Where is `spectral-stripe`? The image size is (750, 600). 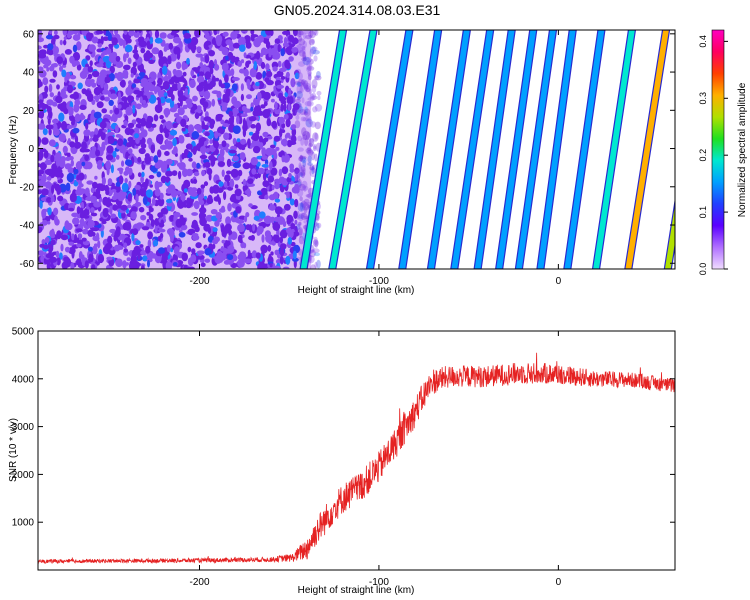 spectral-stripe is located at coordinates (353, 149).